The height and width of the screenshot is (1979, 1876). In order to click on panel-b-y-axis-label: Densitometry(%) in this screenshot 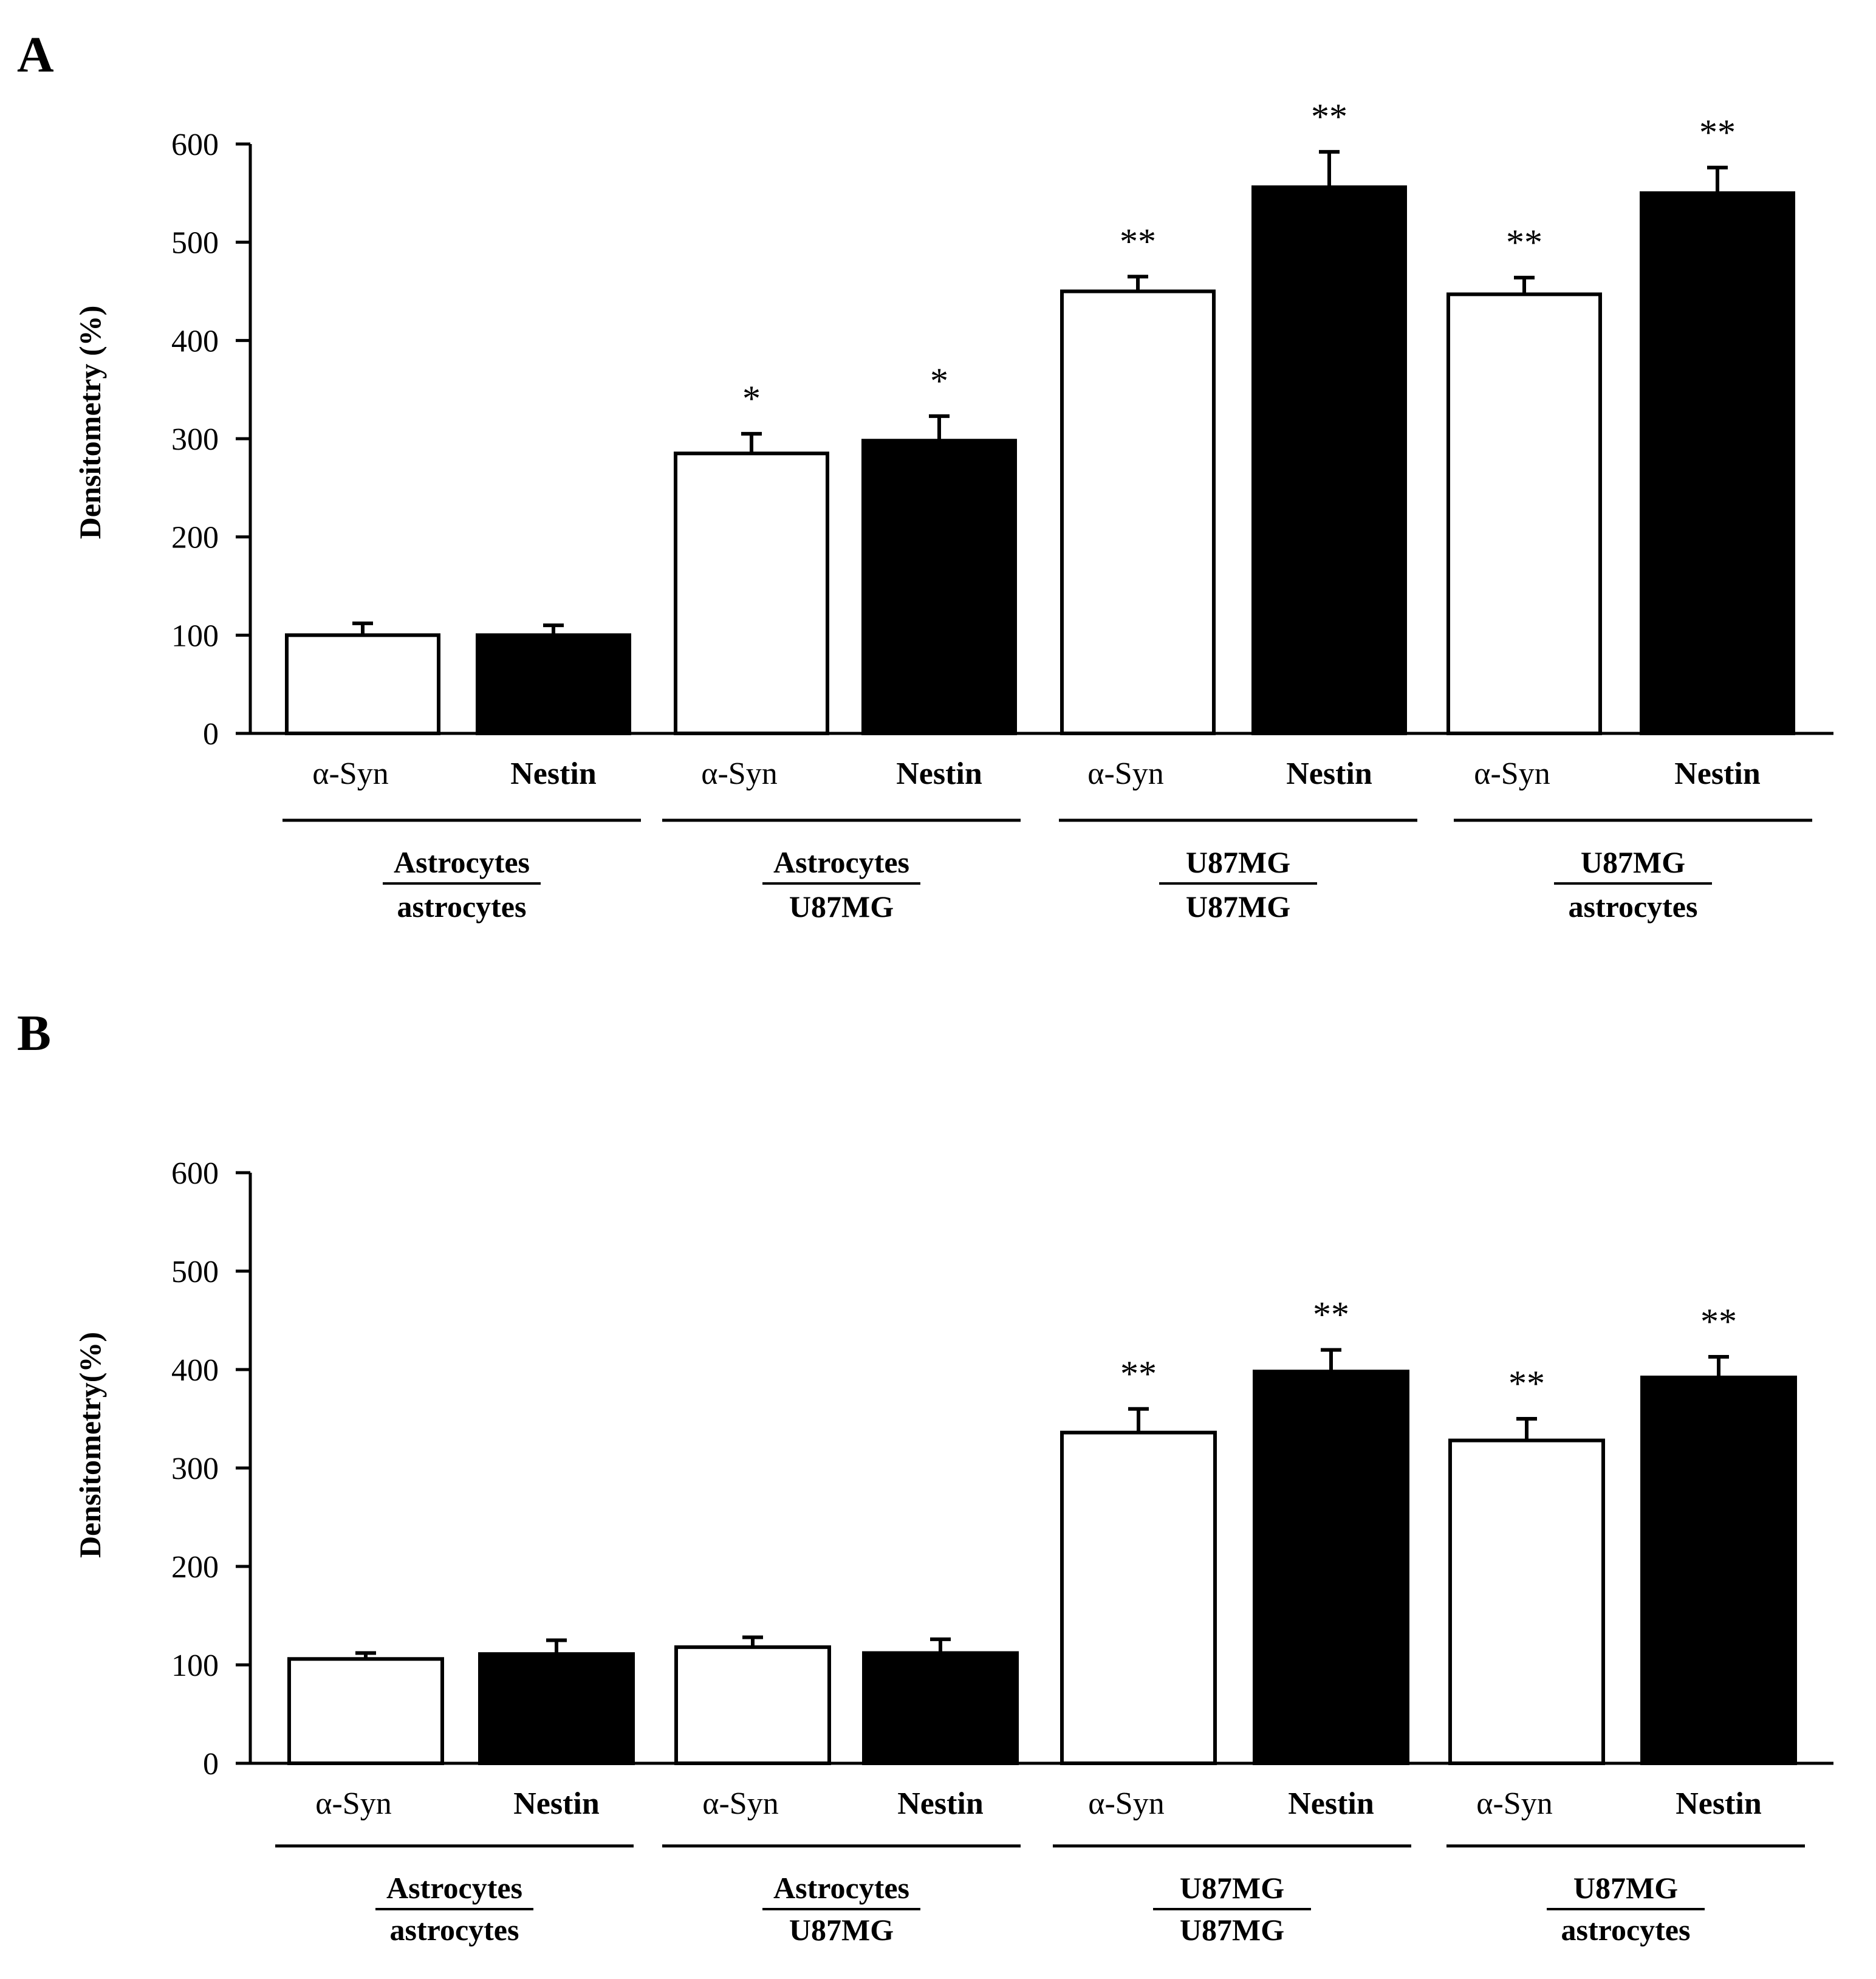, I will do `click(90, 1445)`.